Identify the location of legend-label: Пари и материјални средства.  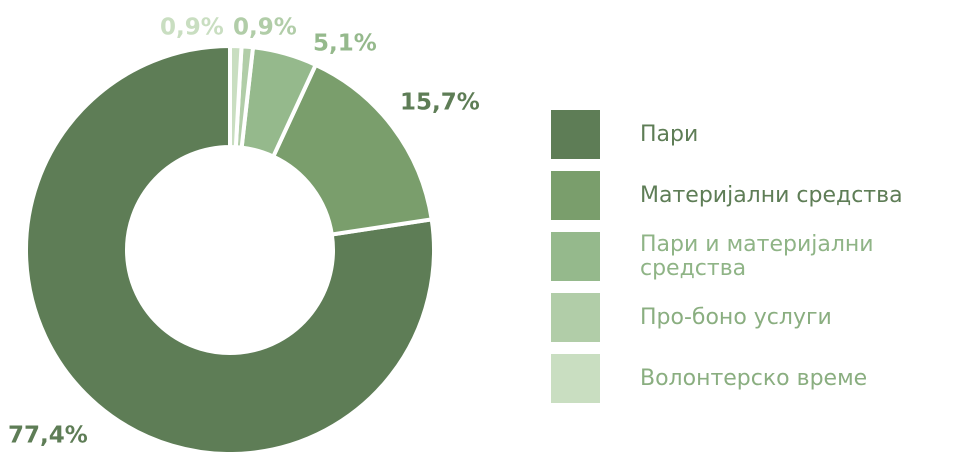
(757, 256).